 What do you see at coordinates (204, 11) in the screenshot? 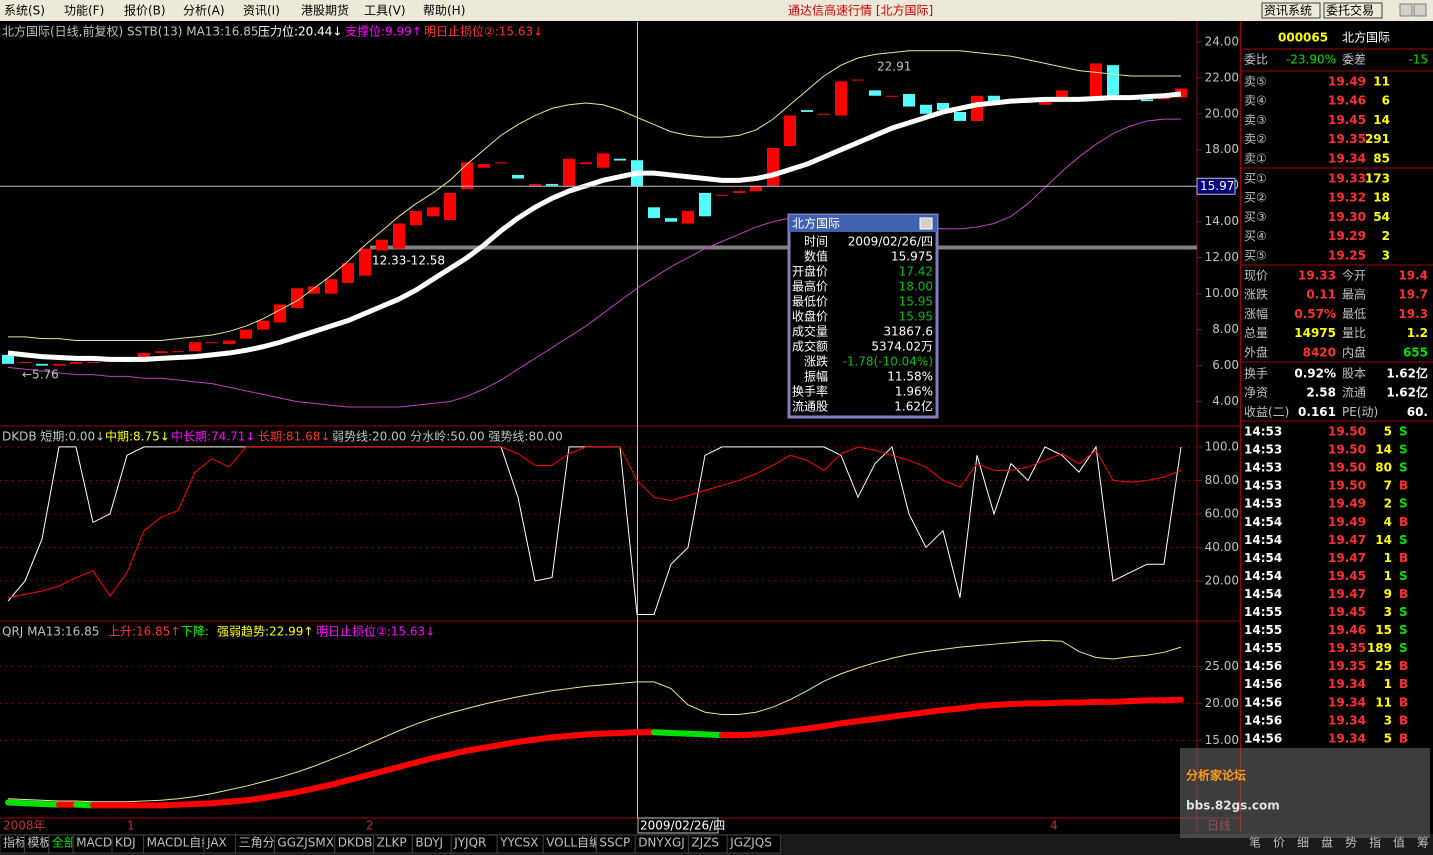
I see `menu-item: 分析(A)` at bounding box center [204, 11].